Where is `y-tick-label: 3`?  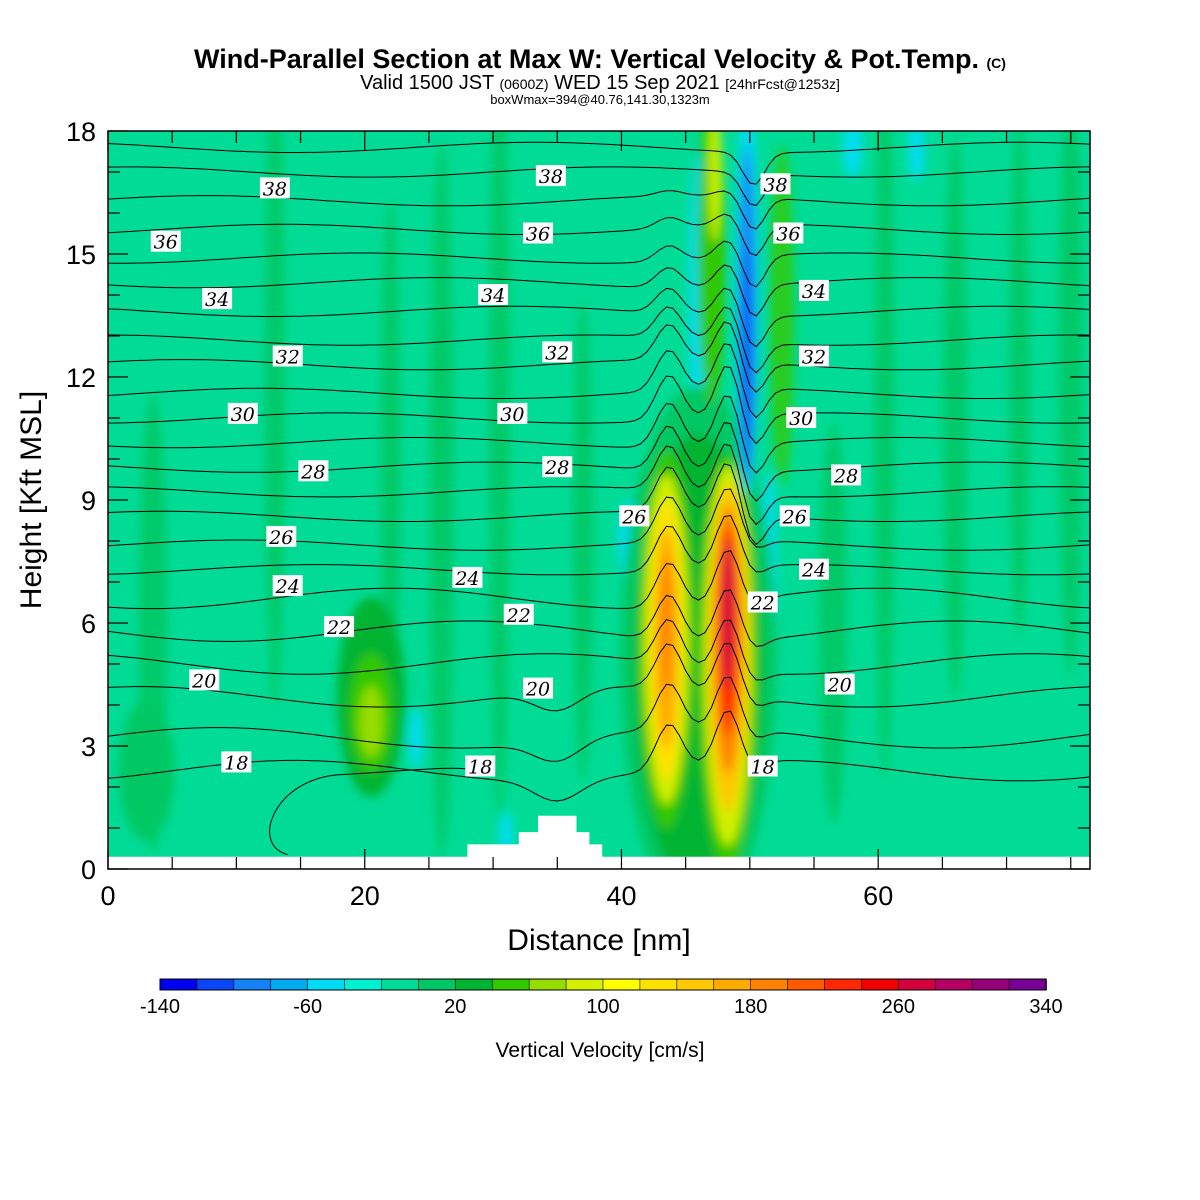
y-tick-label: 3 is located at coordinates (88, 747).